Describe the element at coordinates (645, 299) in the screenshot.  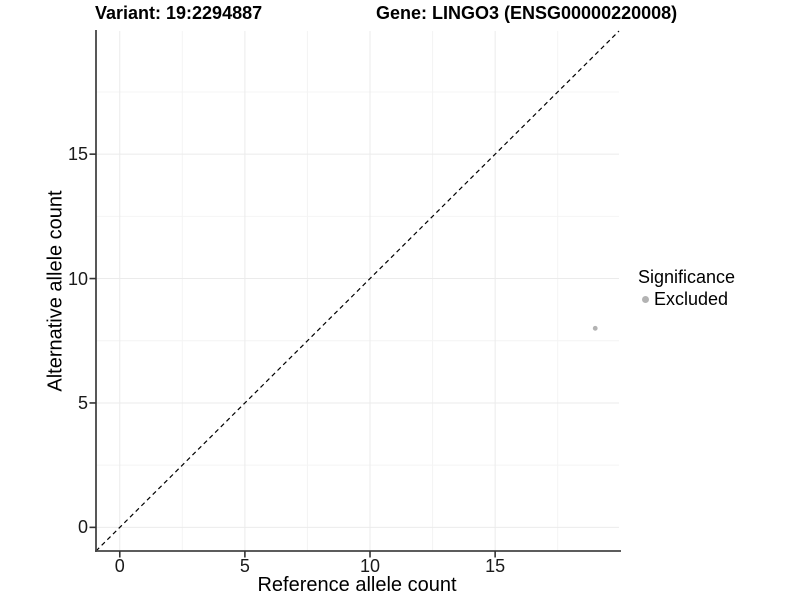
I see `excluded-point-icon` at that location.